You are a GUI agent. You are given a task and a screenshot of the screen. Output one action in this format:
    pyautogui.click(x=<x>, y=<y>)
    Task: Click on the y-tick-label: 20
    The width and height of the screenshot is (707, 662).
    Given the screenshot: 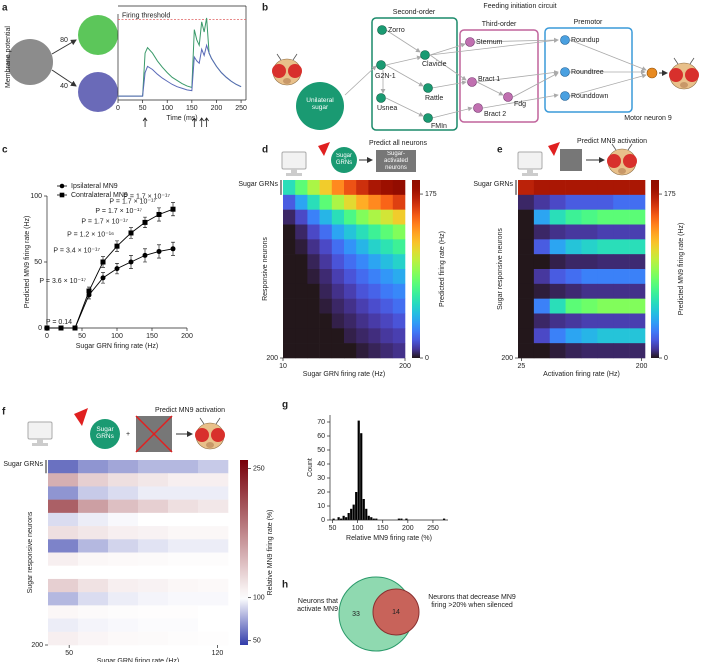 What is the action you would take?
    pyautogui.click(x=321, y=492)
    